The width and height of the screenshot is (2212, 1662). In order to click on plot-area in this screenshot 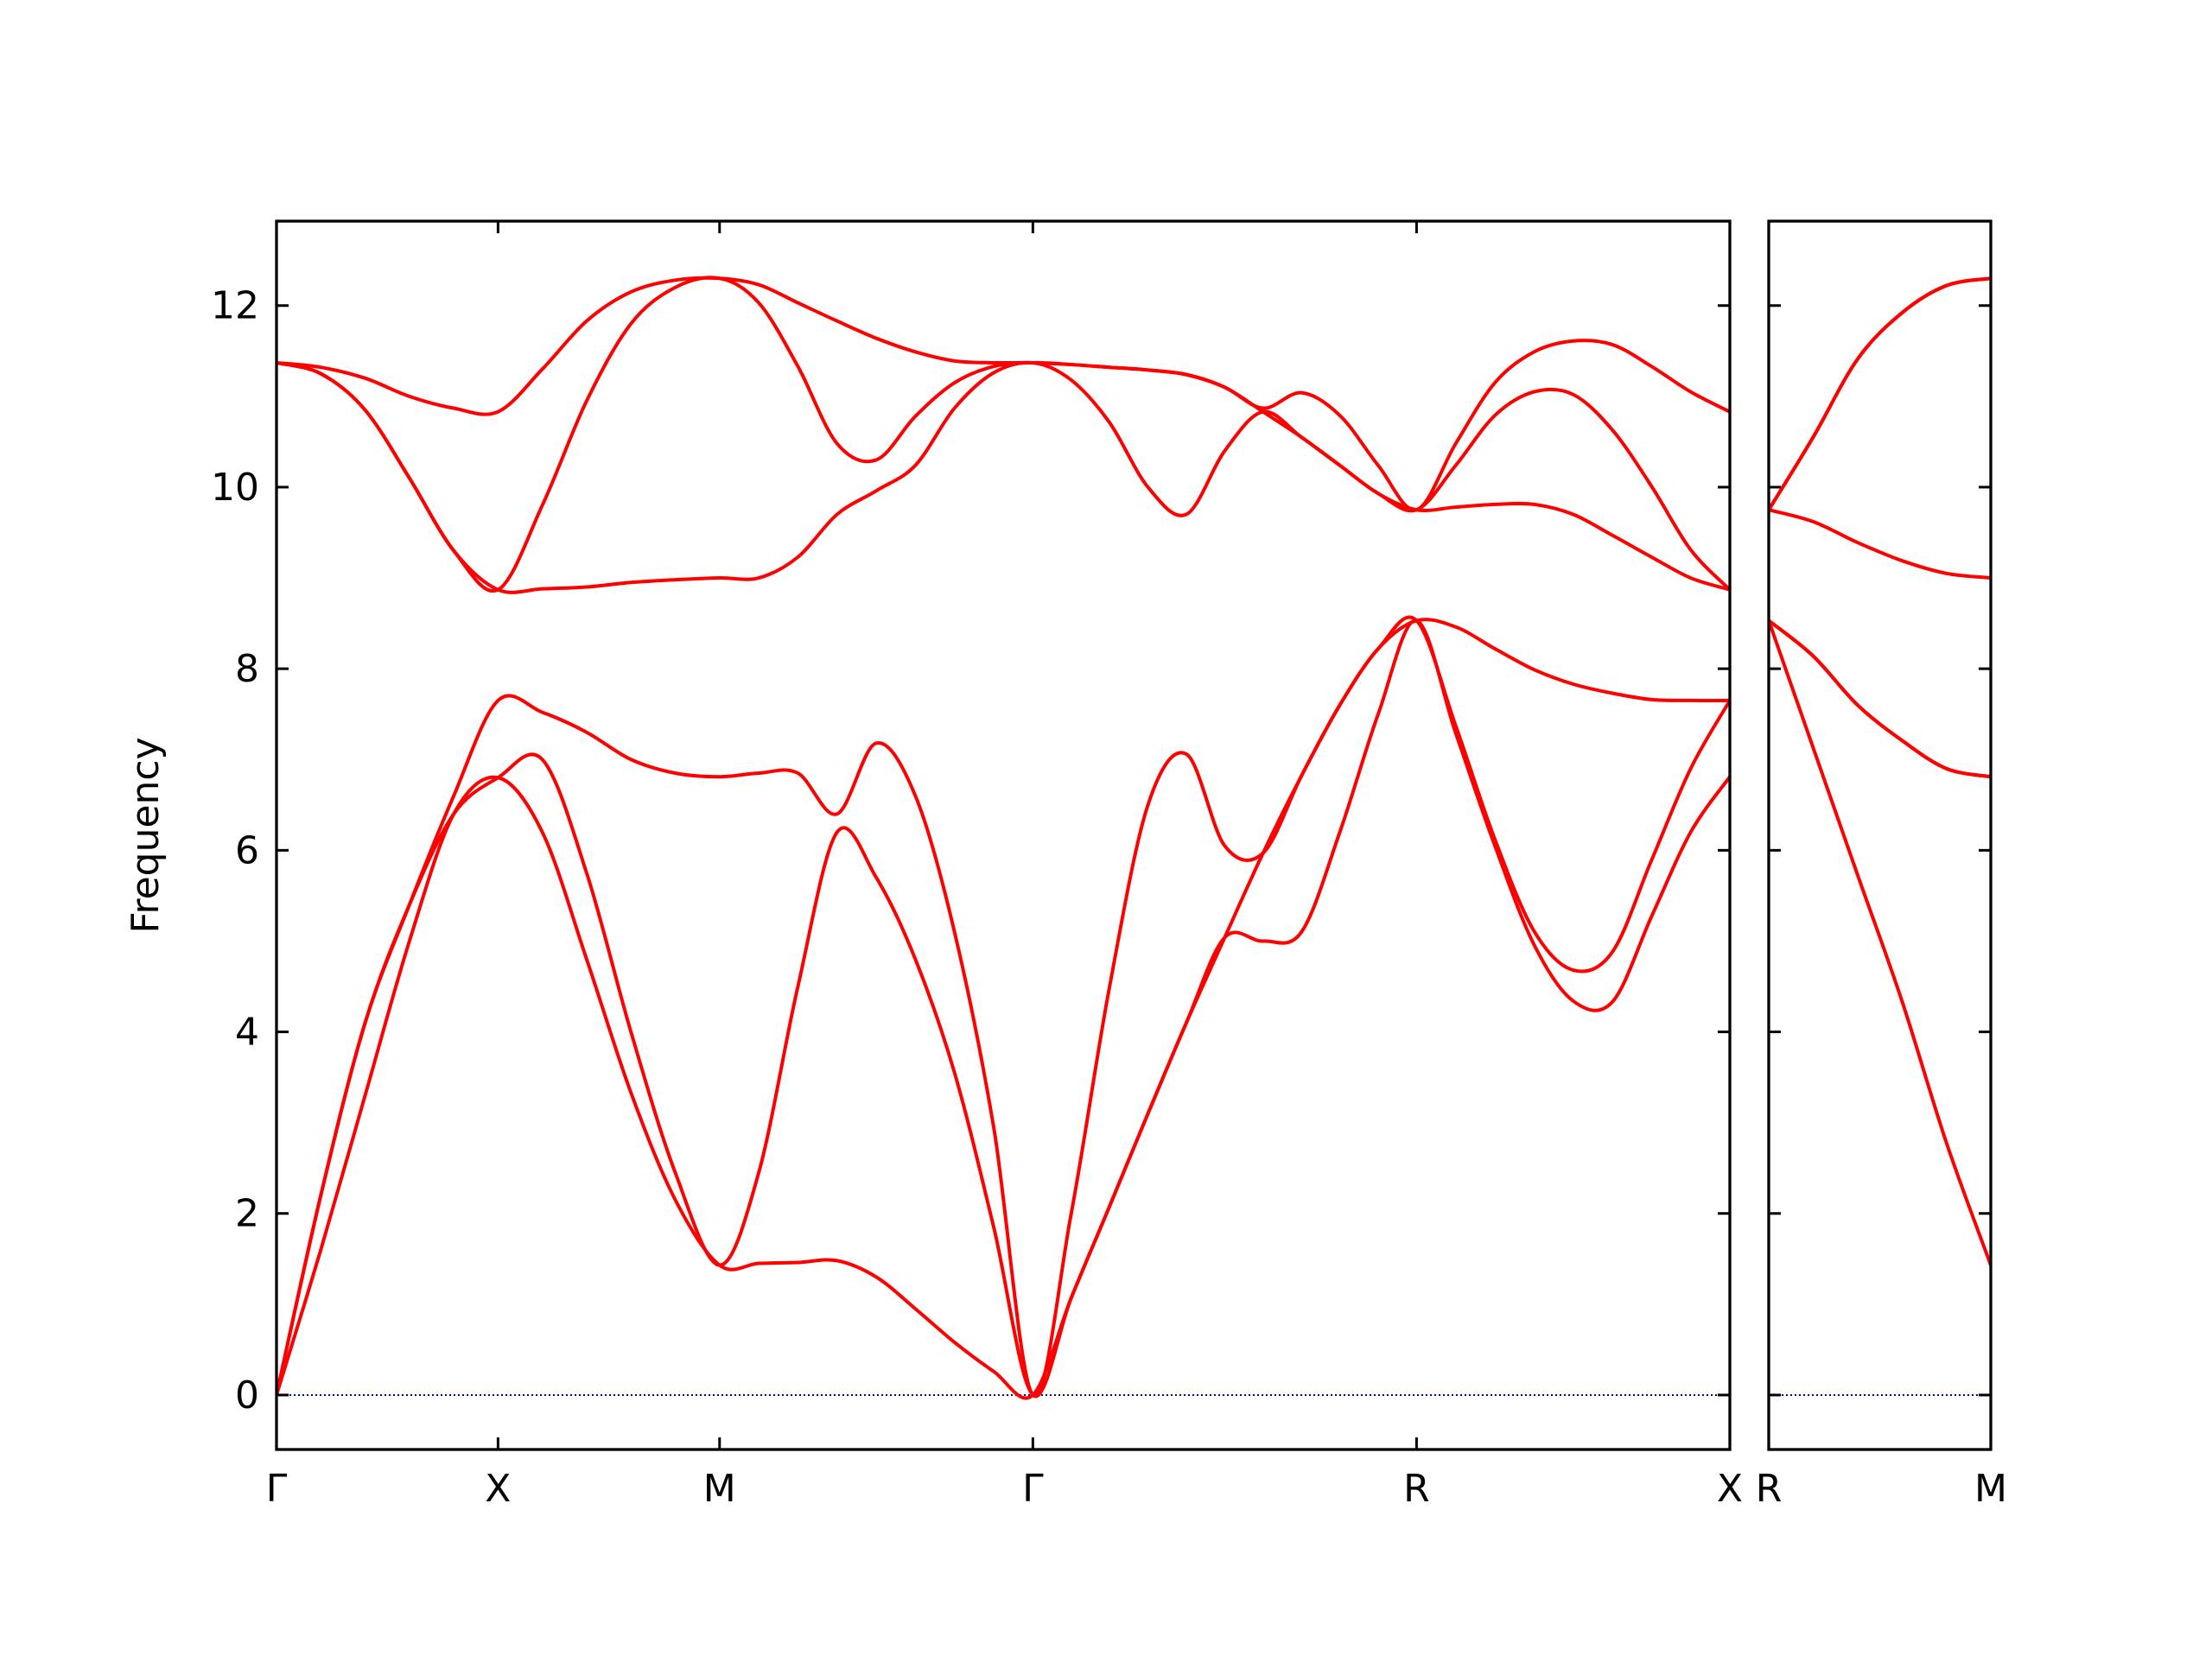, I will do `click(1880, 836)`.